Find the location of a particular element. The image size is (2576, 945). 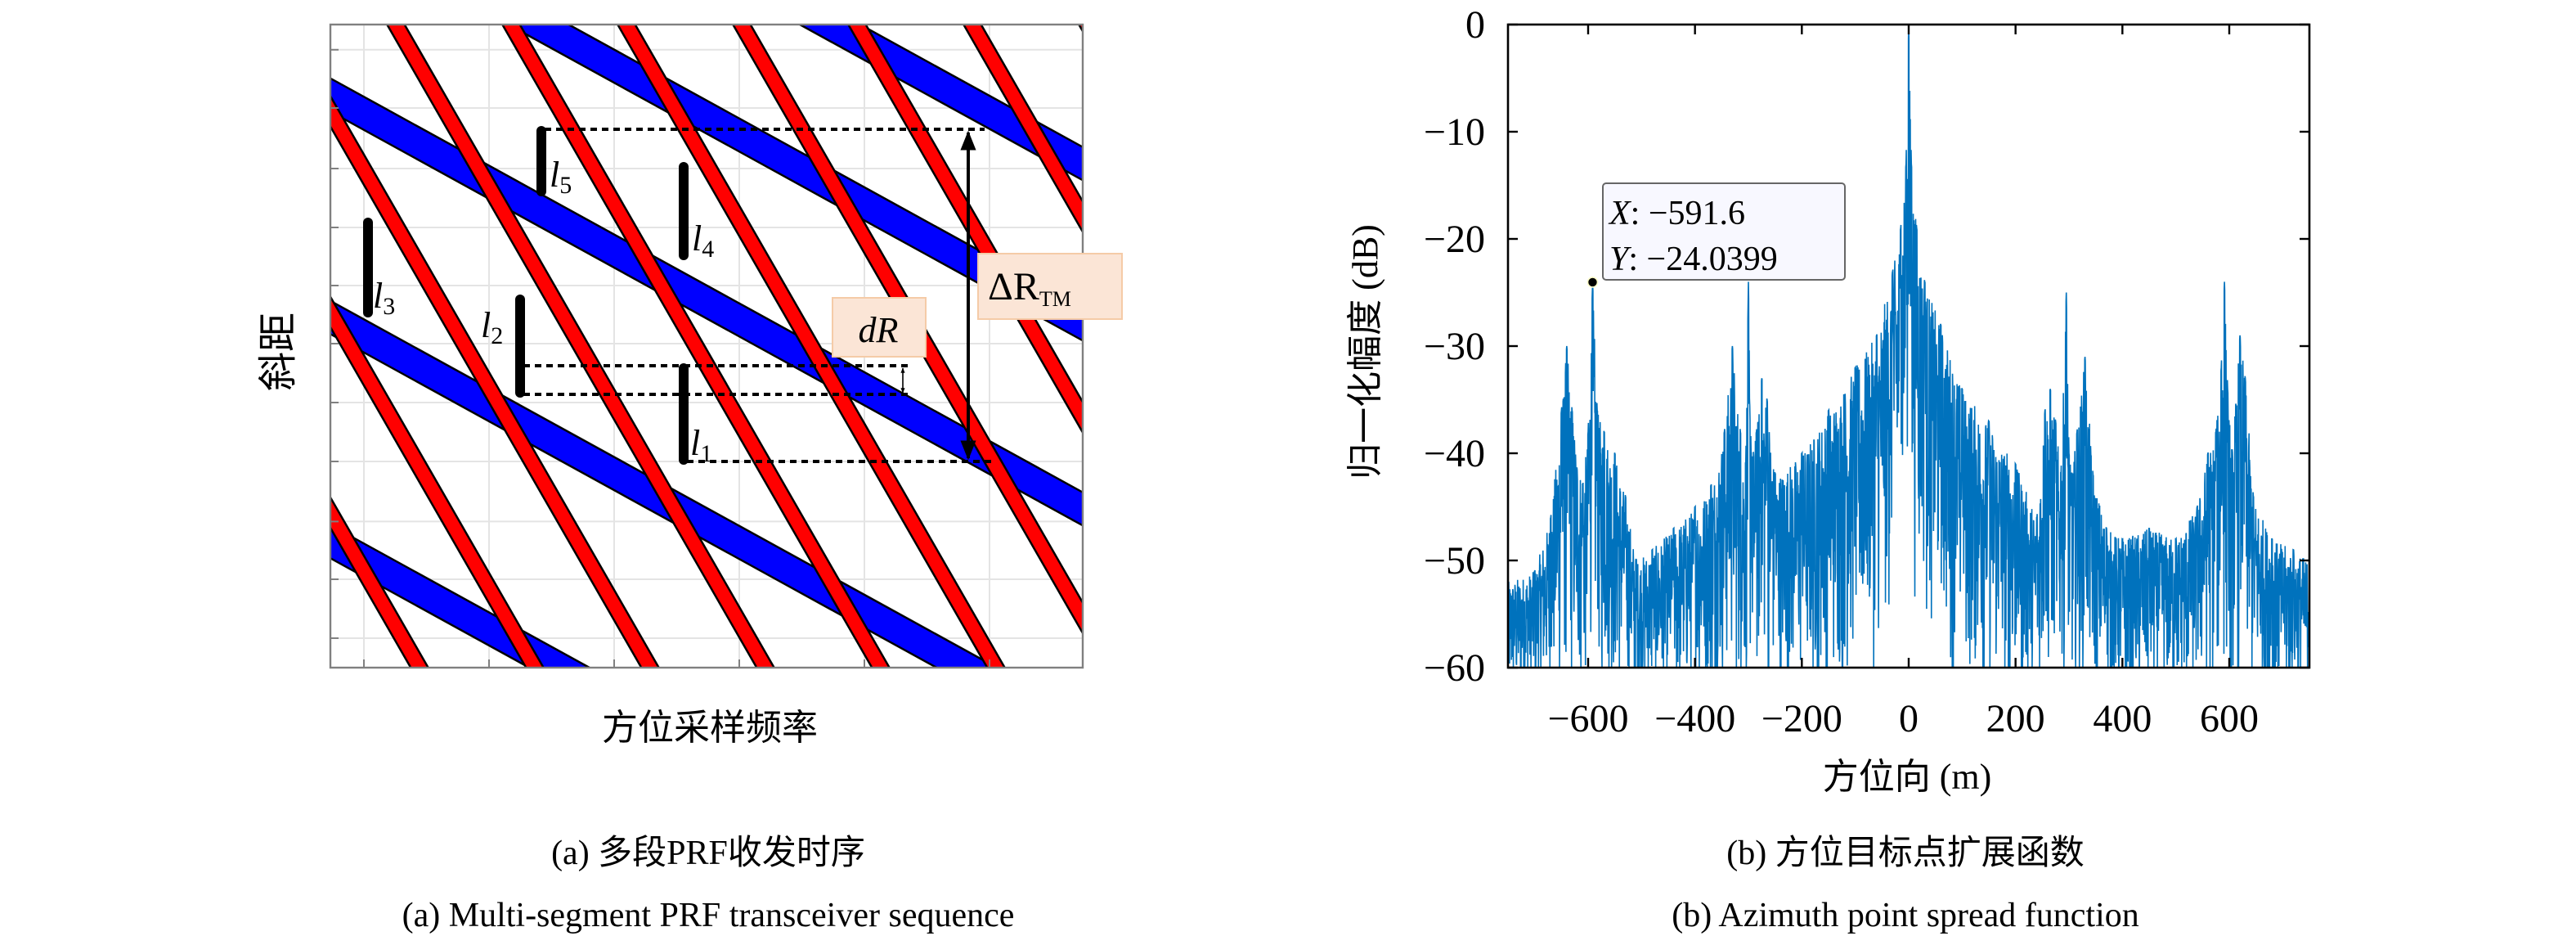

y-tick-label: −40 is located at coordinates (1454, 454).